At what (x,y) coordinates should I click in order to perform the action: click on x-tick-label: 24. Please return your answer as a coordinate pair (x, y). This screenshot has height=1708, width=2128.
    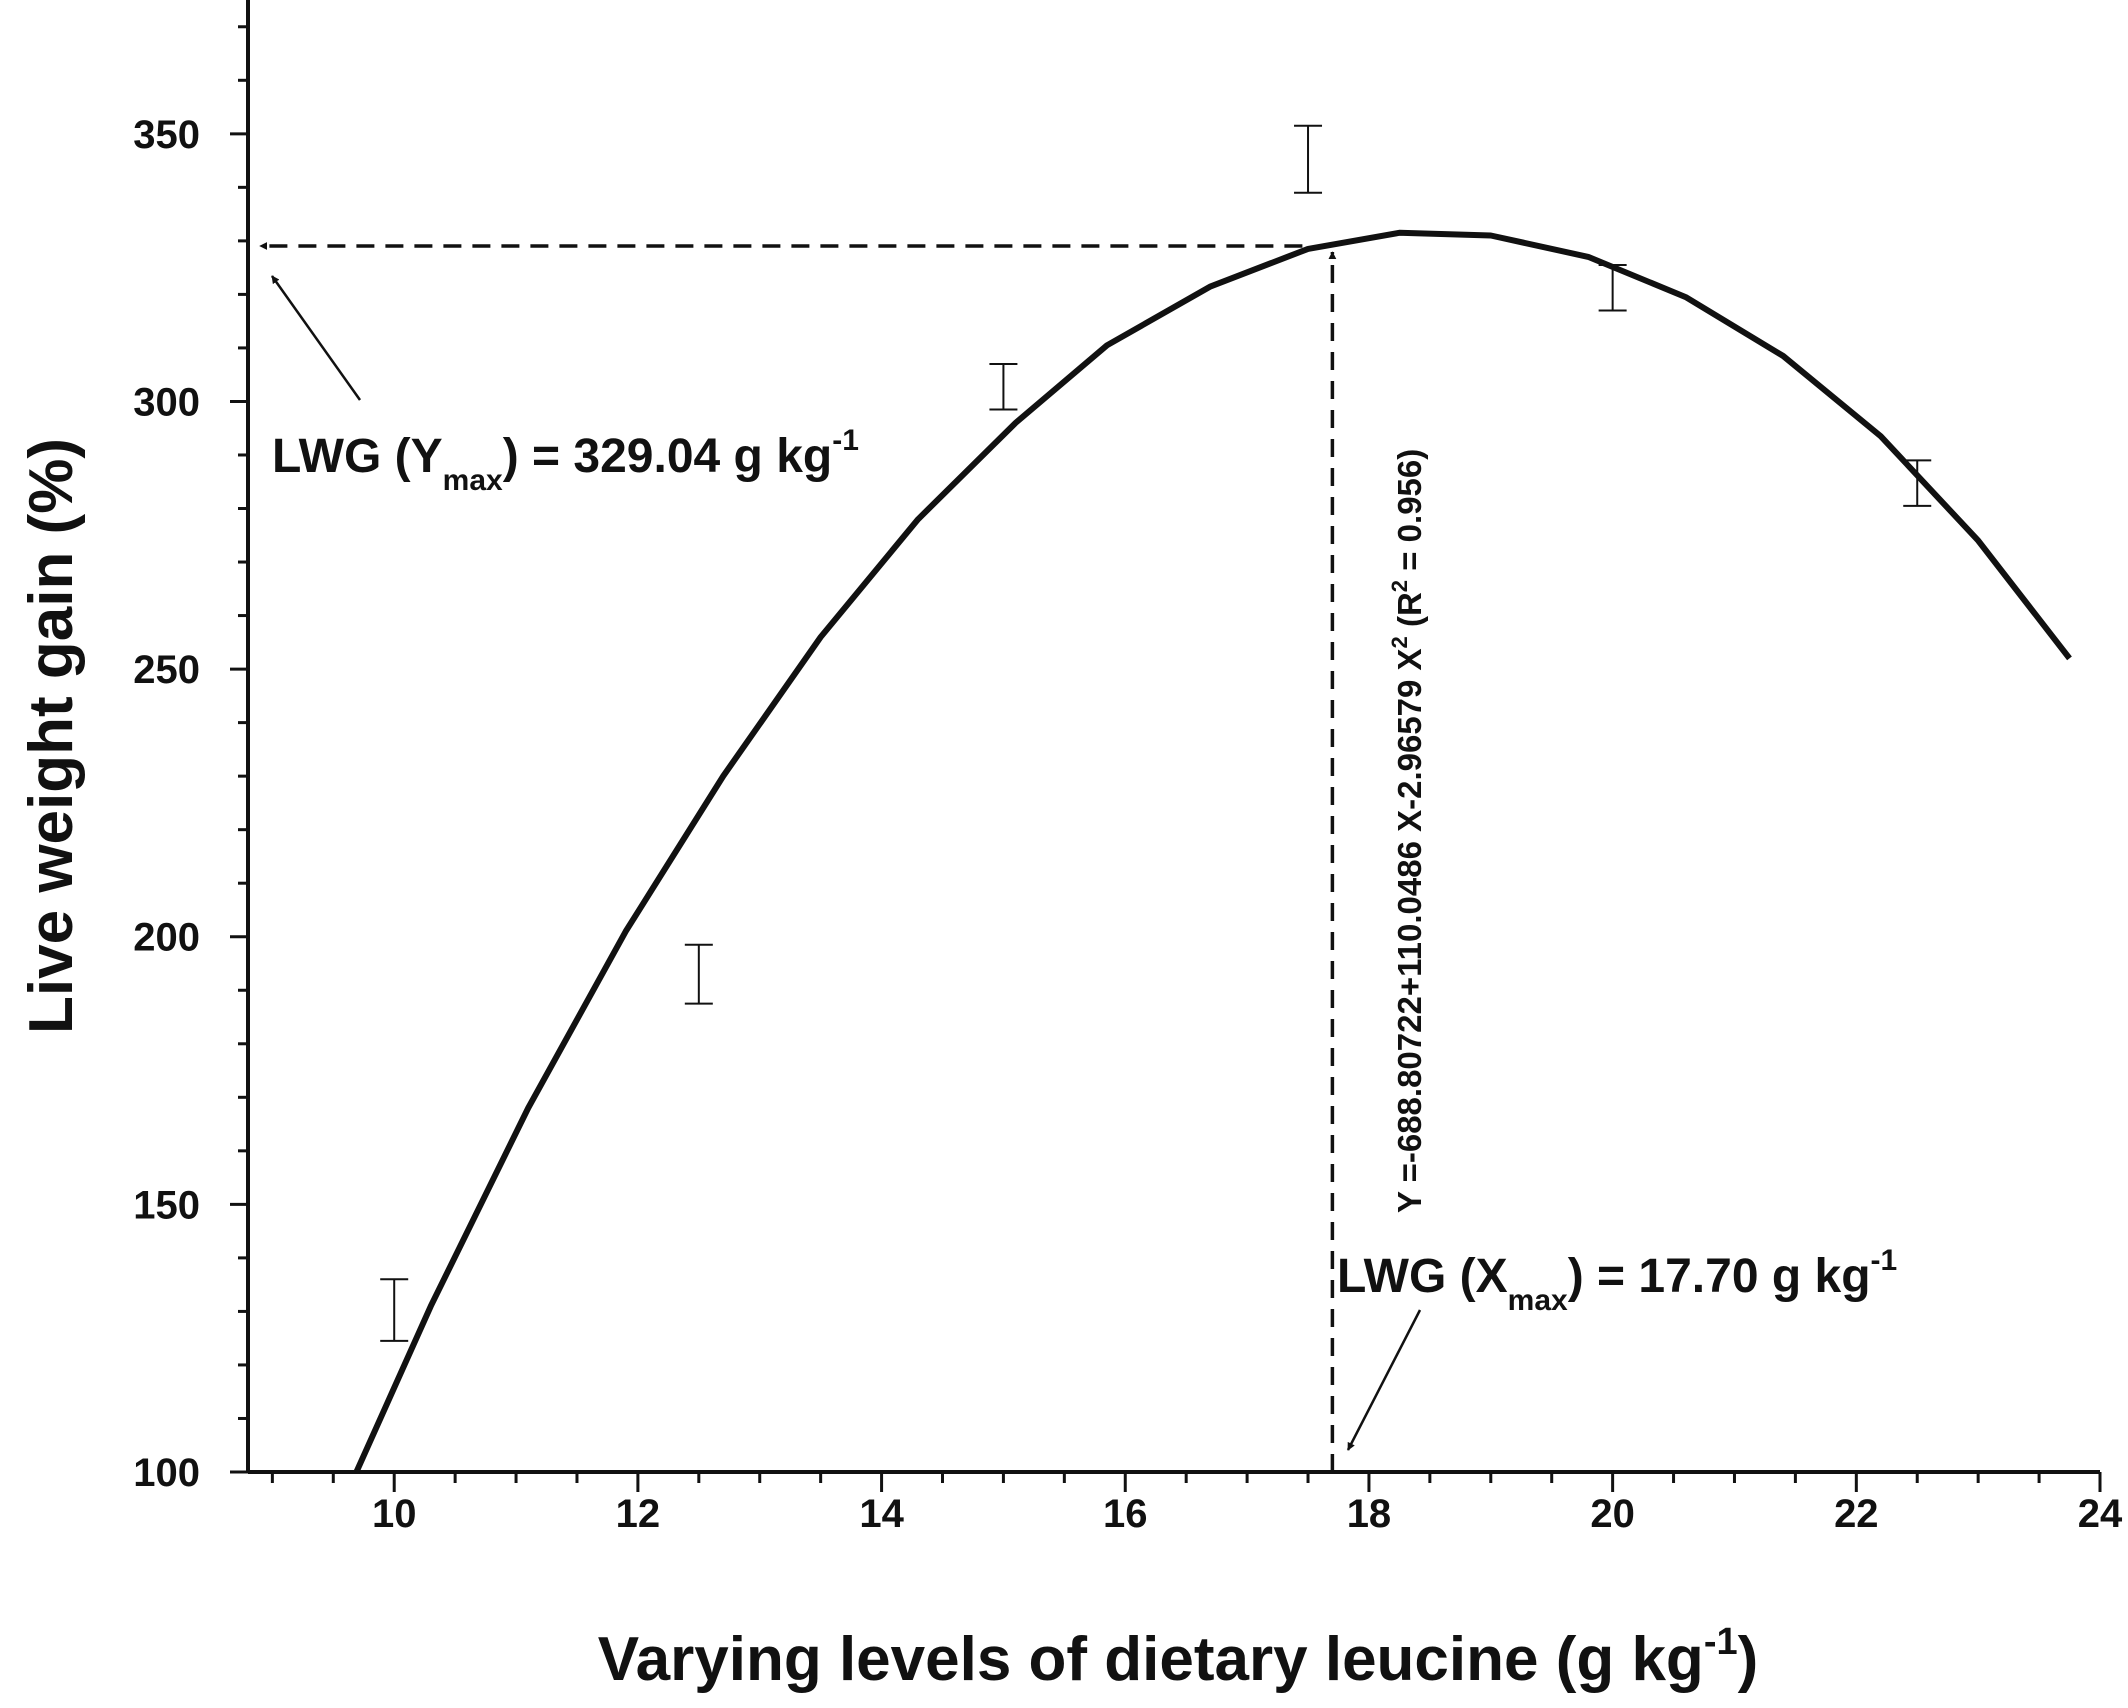
    Looking at the image, I should click on (2100, 1514).